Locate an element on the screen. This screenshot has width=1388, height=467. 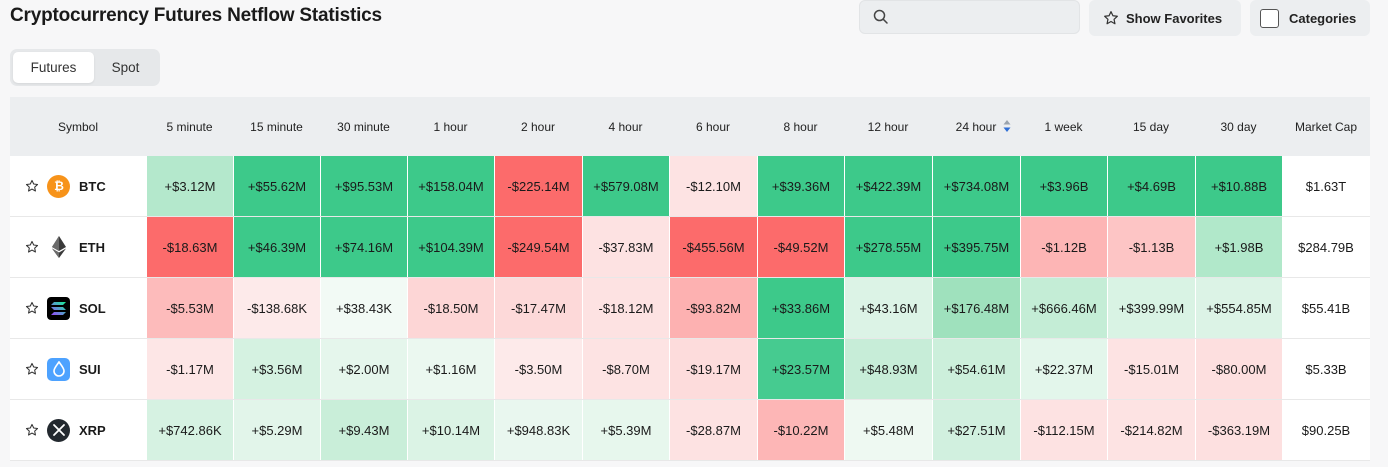
column-header-label: 12 hour is located at coordinates (888, 126).